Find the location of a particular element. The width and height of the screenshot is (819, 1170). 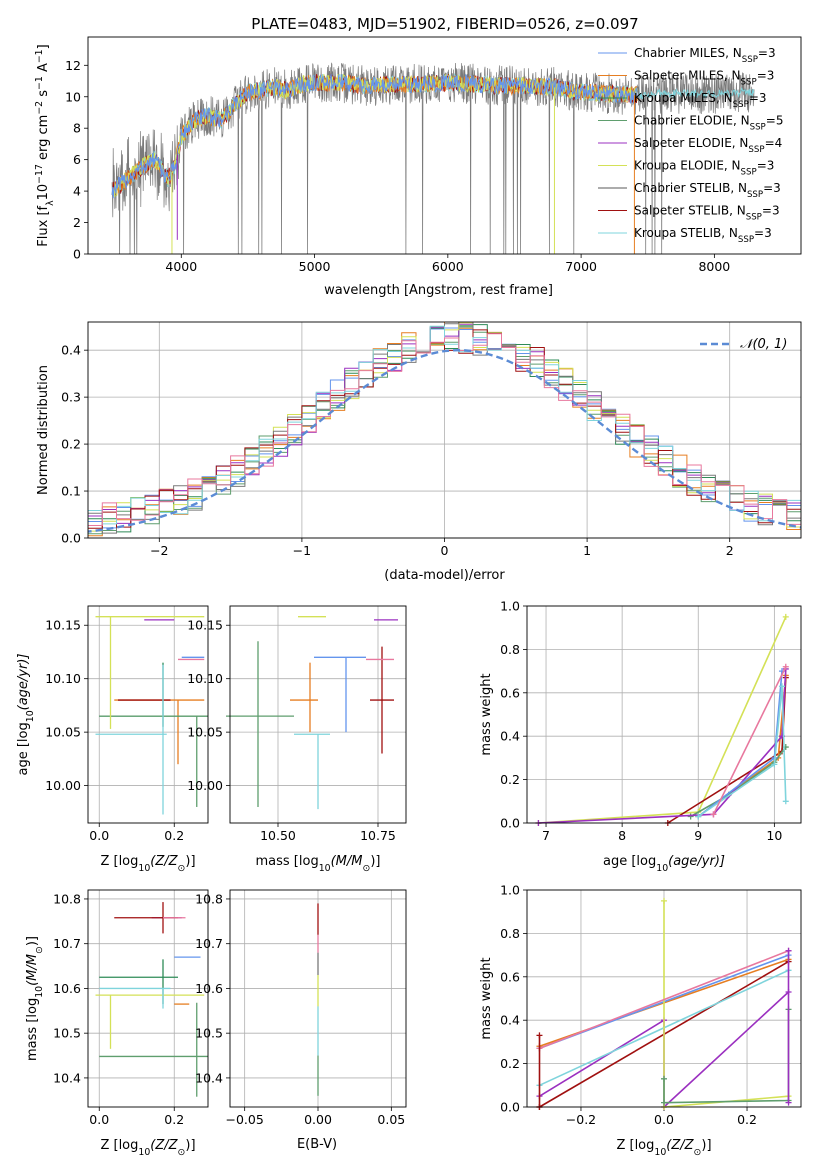

mass_vs_Z-axes: 0.0 0.2 10.4 10.5 10.6 10.7 10.8 is located at coordinates (130, 1008).